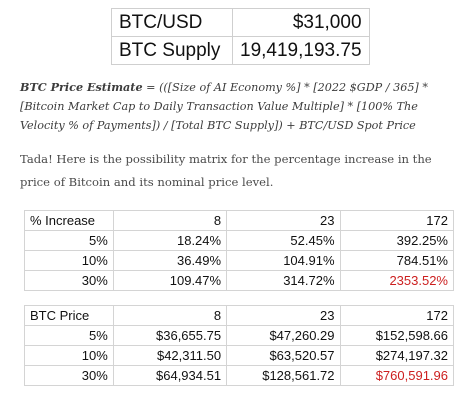 Image resolution: width=474 pixels, height=402 pixels. I want to click on btc-usd-value: $31,000, so click(301, 22).